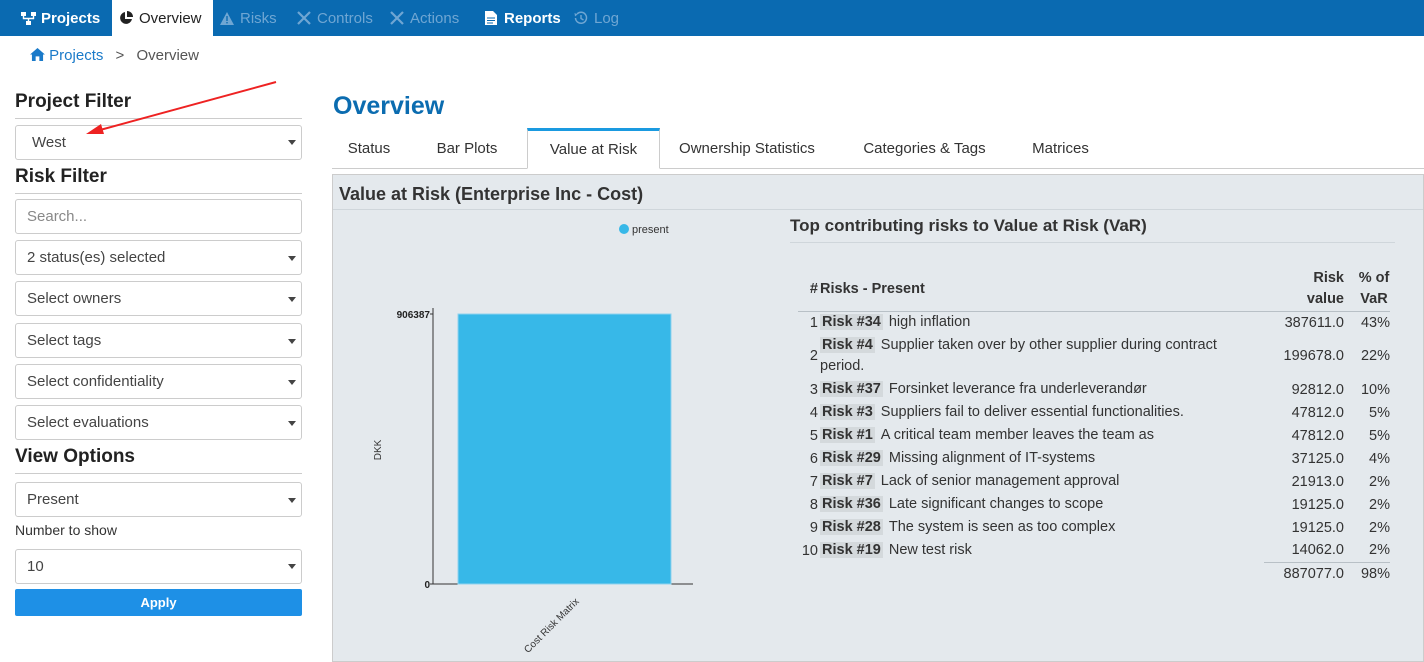  What do you see at coordinates (1374, 289) in the screenshot?
I see `header-pct-var: % of VaR` at bounding box center [1374, 289].